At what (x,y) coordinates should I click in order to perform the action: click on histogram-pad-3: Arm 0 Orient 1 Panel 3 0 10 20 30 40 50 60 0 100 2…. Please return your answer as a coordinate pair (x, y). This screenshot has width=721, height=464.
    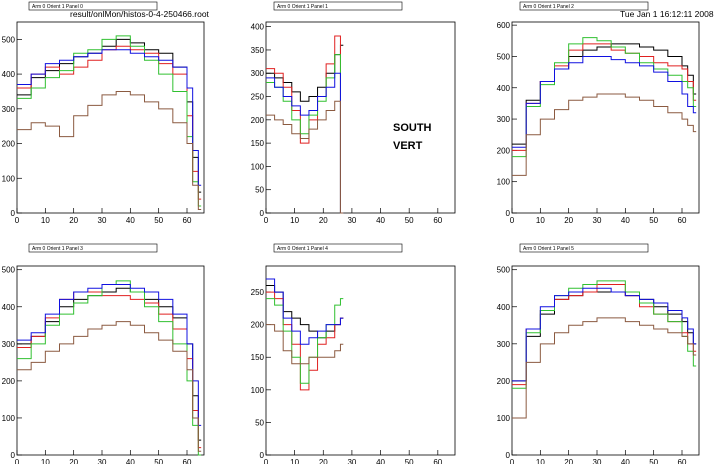
    Looking at the image, I should click on (103, 353).